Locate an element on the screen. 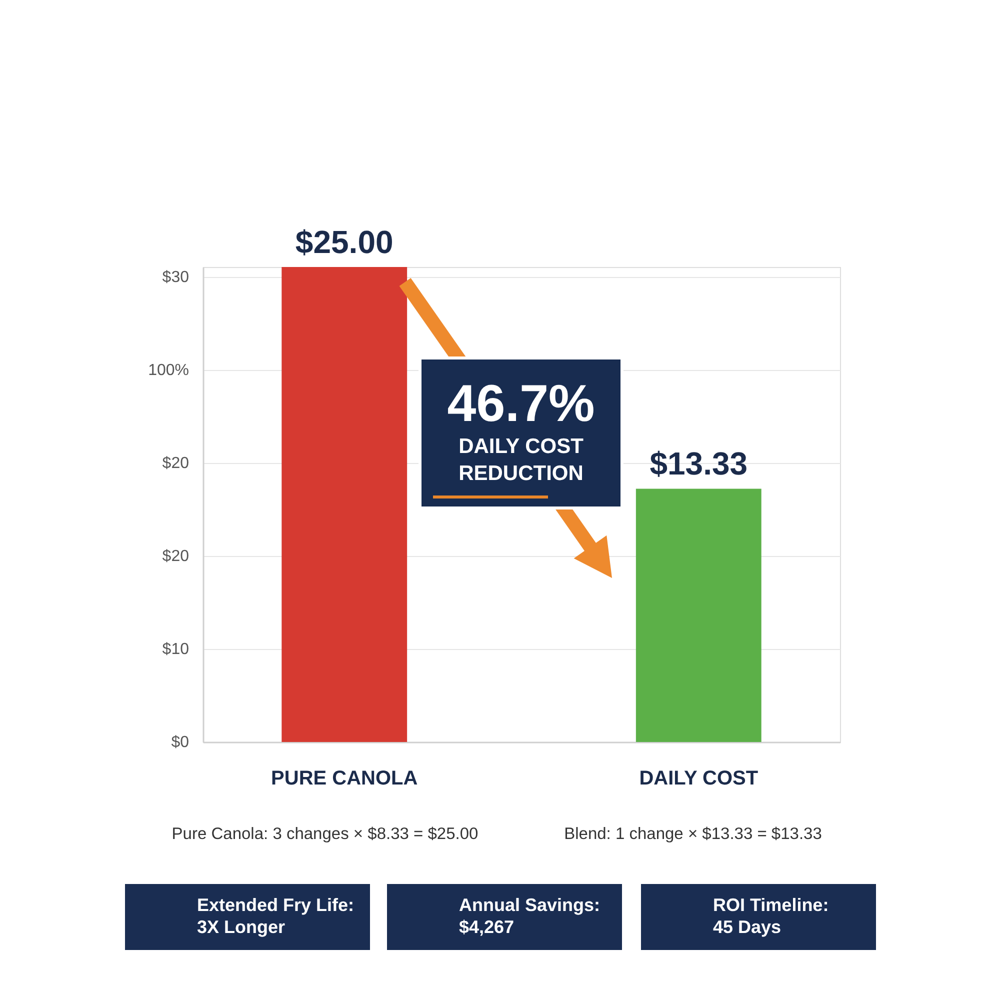 The width and height of the screenshot is (1000, 1000). data-label: $13.33 is located at coordinates (699, 464).